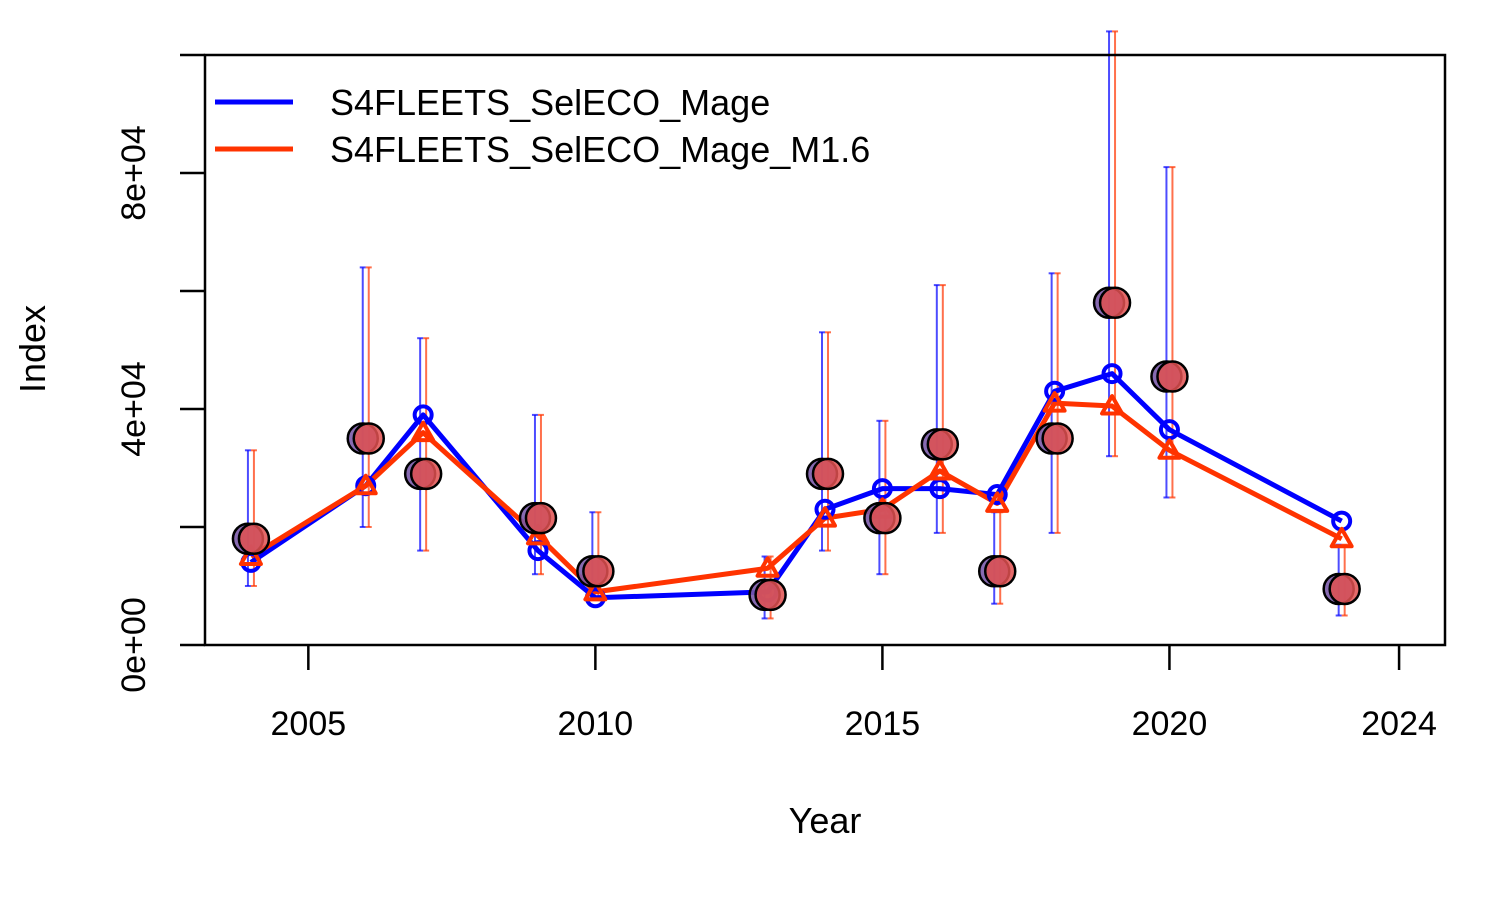  Describe the element at coordinates (1170, 724) in the screenshot. I see `x-tick-label: 2020` at that location.